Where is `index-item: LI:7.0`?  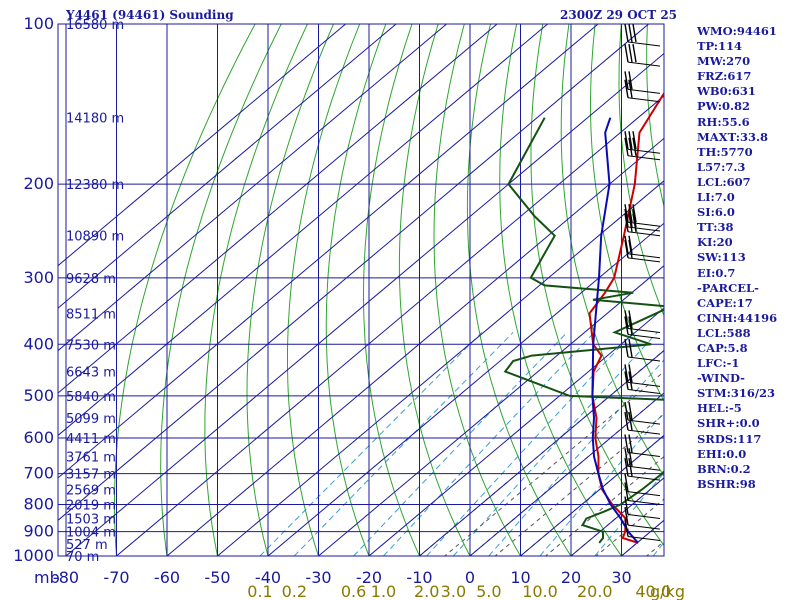
index-item: LI:7.0 is located at coordinates (716, 197).